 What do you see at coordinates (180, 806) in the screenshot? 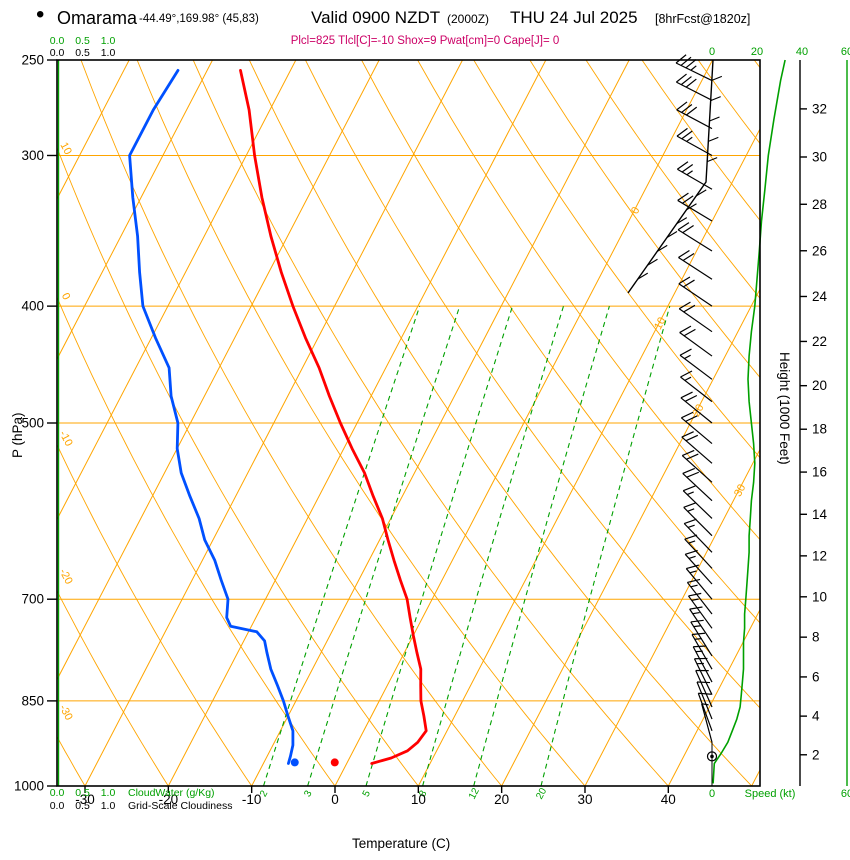
I see `cloudiness-axis-label: Grid-Scale Cloudiness` at bounding box center [180, 806].